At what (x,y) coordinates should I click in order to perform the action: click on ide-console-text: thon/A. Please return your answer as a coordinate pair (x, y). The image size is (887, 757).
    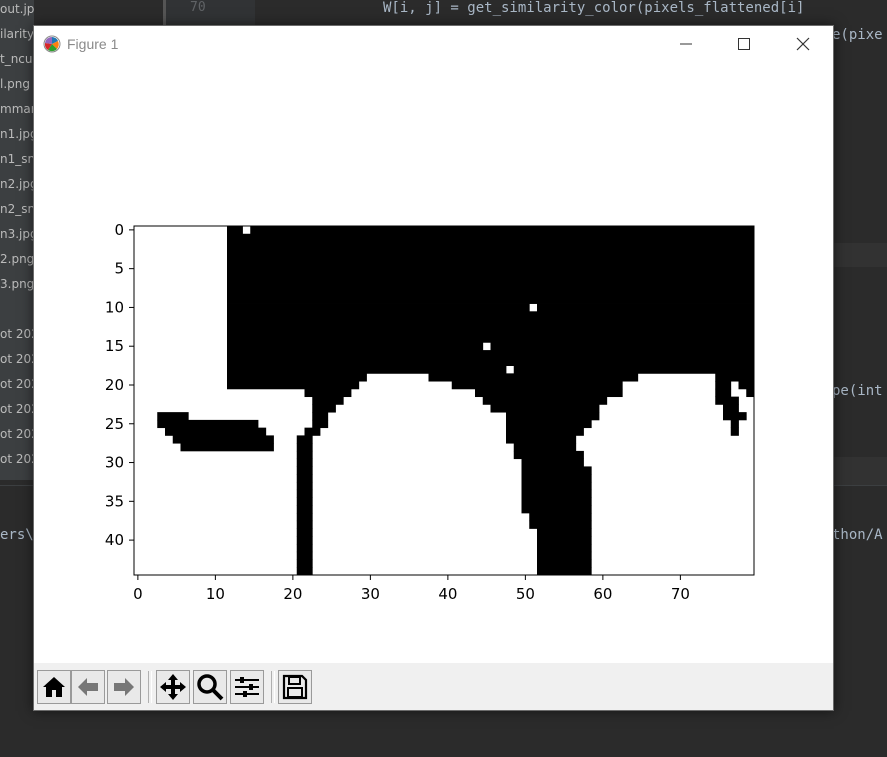
    Looking at the image, I should click on (857, 535).